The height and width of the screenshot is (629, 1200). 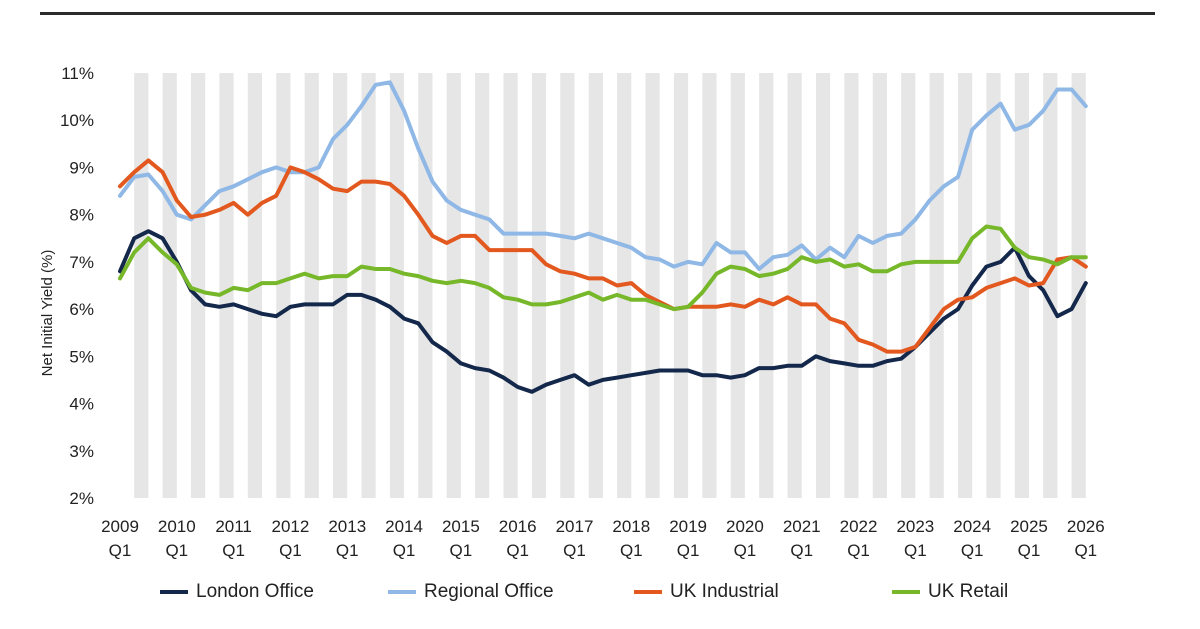 I want to click on y-axis-label: Net Initial Yield (%), so click(x=47, y=313).